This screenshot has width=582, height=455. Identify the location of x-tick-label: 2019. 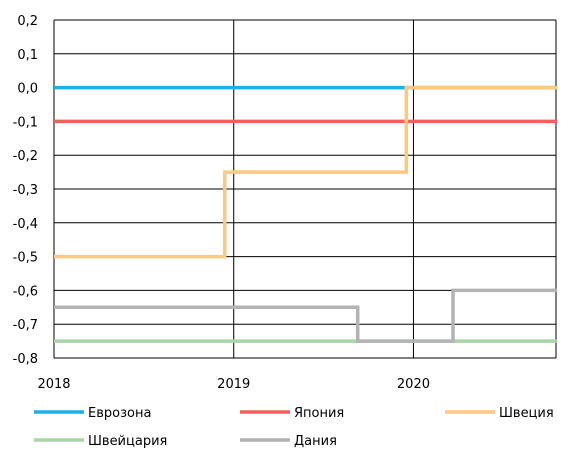
(233, 384).